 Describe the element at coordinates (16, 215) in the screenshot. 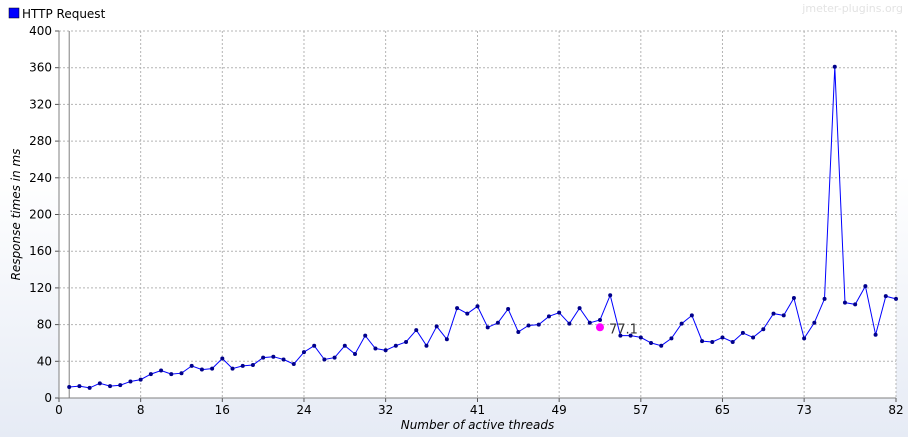

I see `y-axis-label: Response times in ms` at that location.